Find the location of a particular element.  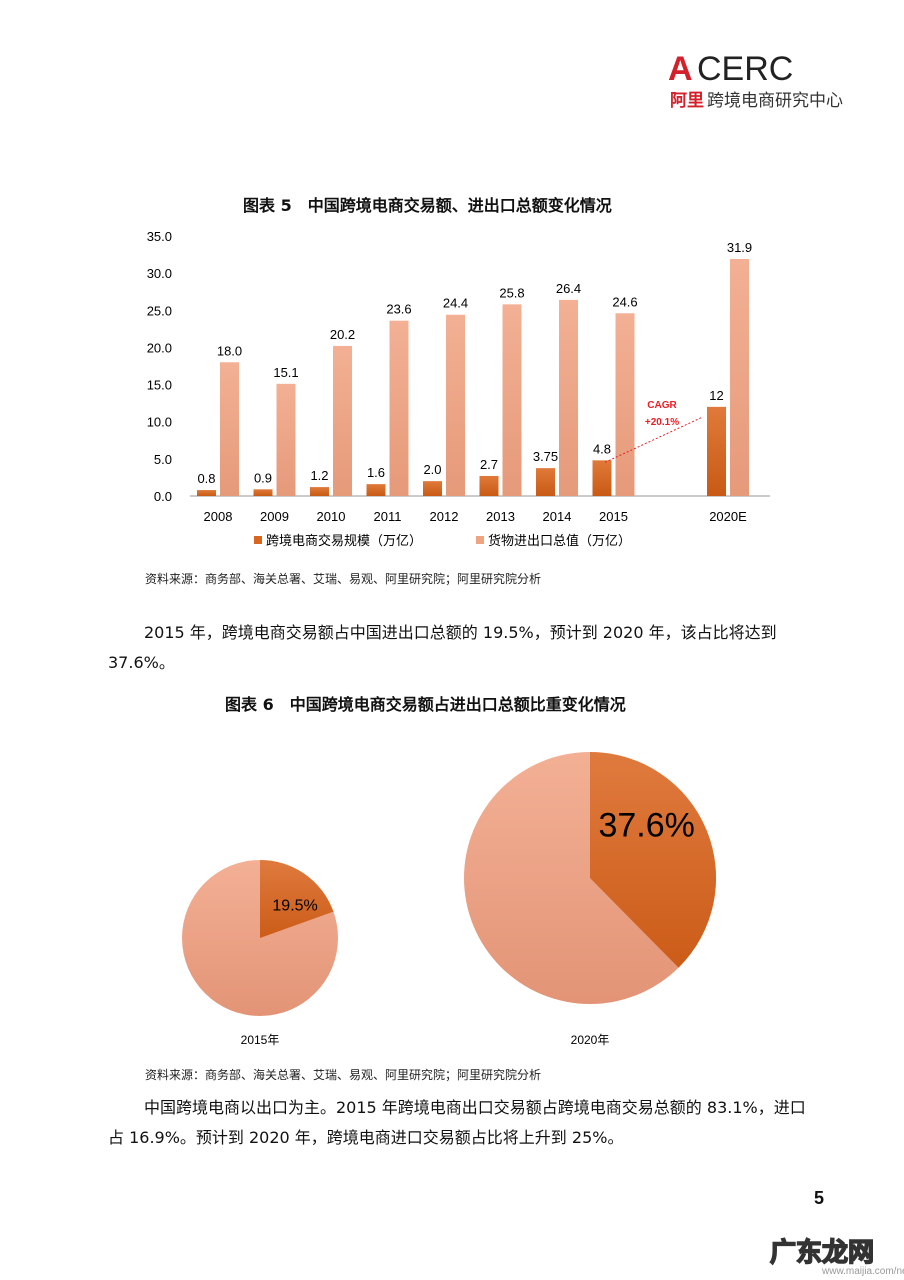

y-tick-label: 20.0 is located at coordinates (159, 347).